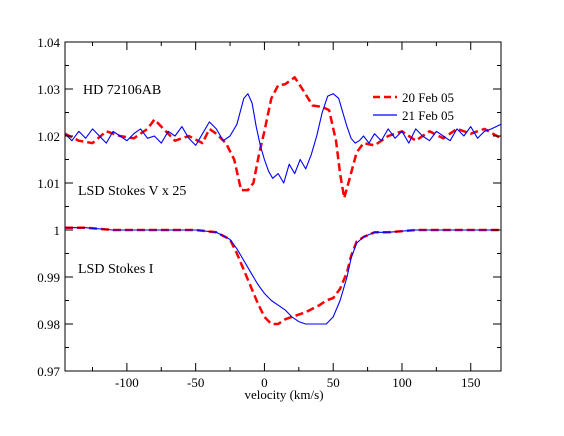 Image resolution: width=564 pixels, height=436 pixels. Describe the element at coordinates (122, 90) in the screenshot. I see `star-name-annotation: HD 72106AB` at that location.